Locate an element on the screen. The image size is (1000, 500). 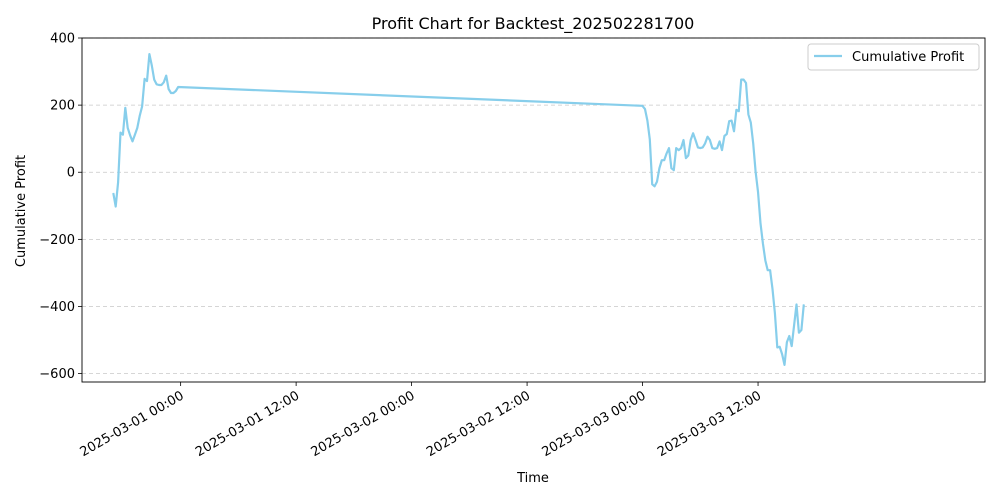
y-tick-label: −400 is located at coordinates (57, 307).